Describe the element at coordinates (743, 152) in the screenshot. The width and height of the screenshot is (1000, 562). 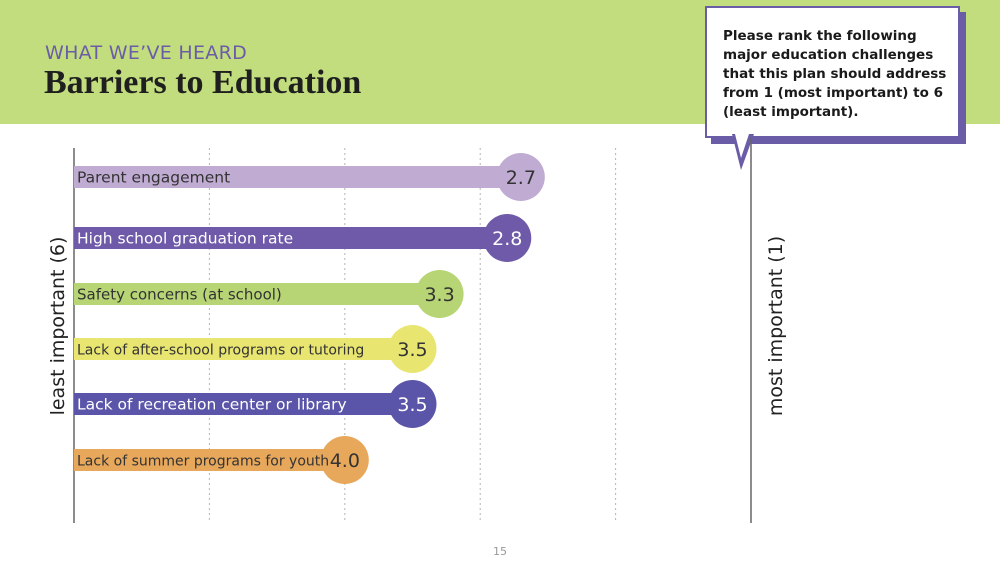
I see `callout-tail` at that location.